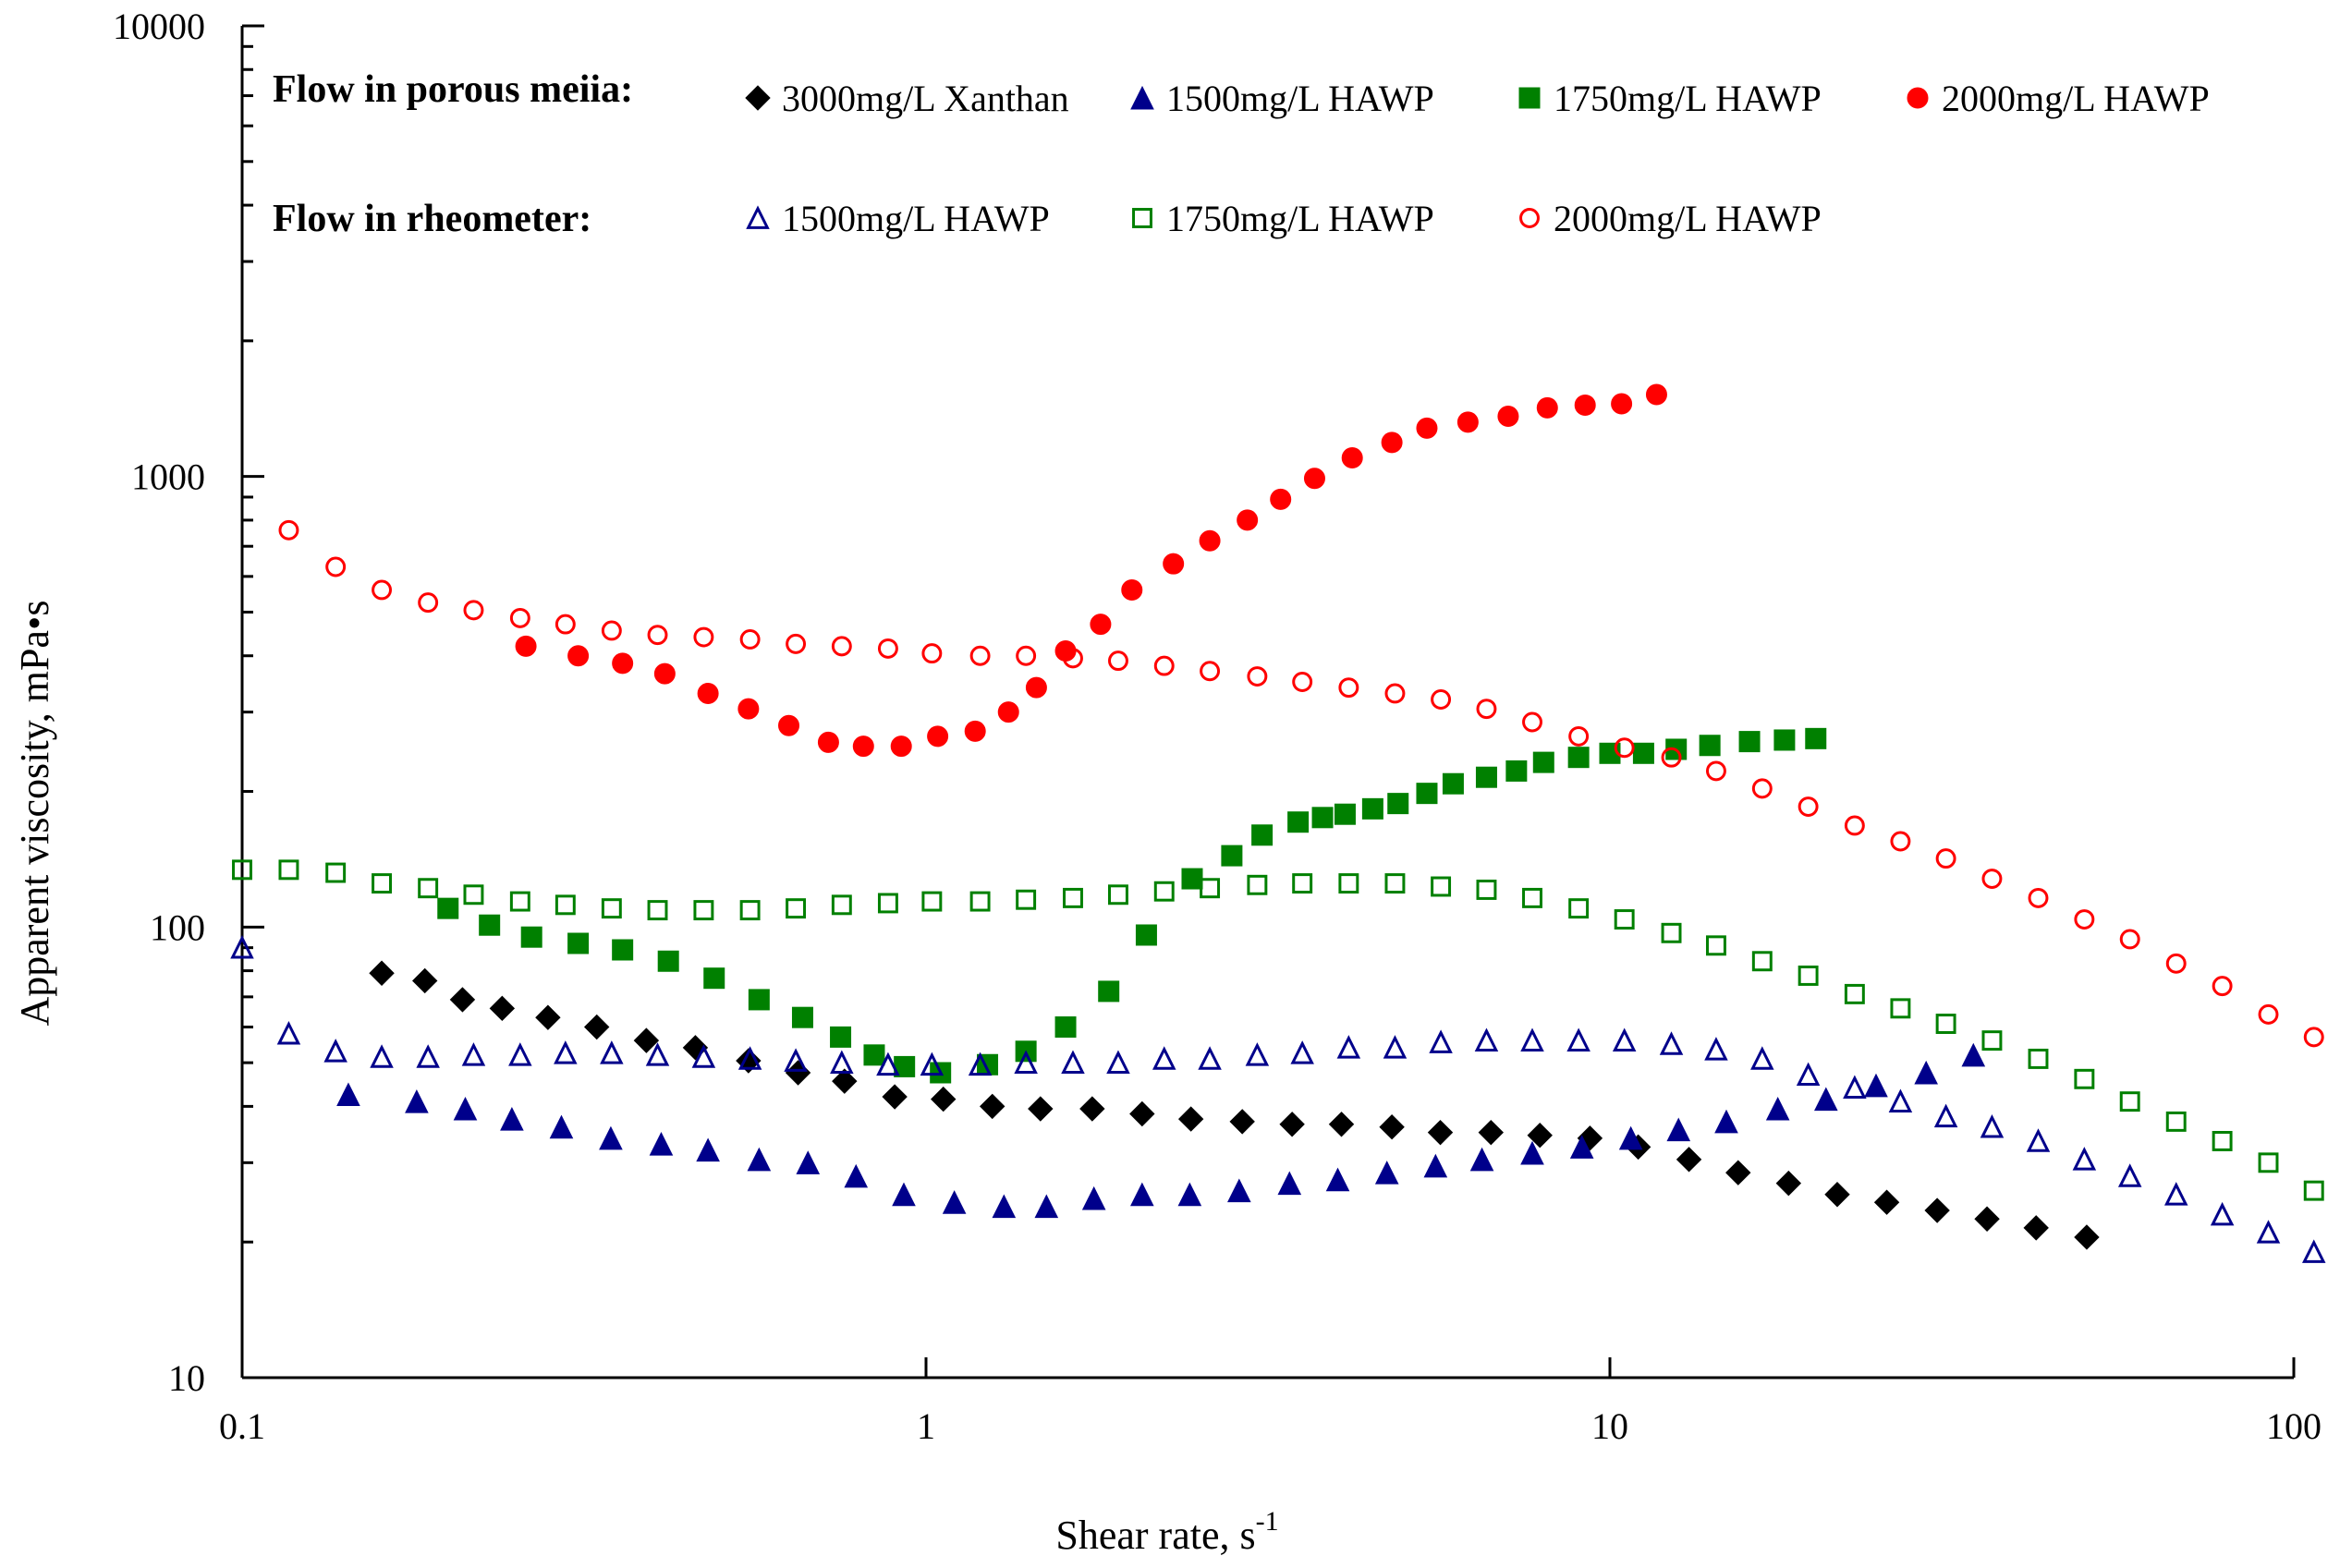  What do you see at coordinates (34, 813) in the screenshot?
I see `y-axis-title: Apparent viscosity, mPa•s` at bounding box center [34, 813].